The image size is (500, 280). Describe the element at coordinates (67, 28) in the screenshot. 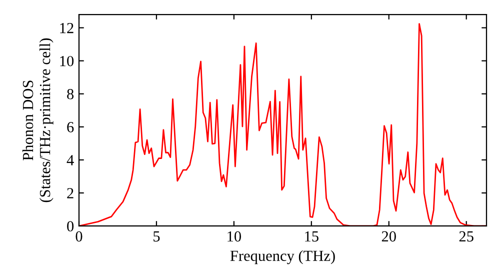

I see `y-tick-label: 12` at that location.